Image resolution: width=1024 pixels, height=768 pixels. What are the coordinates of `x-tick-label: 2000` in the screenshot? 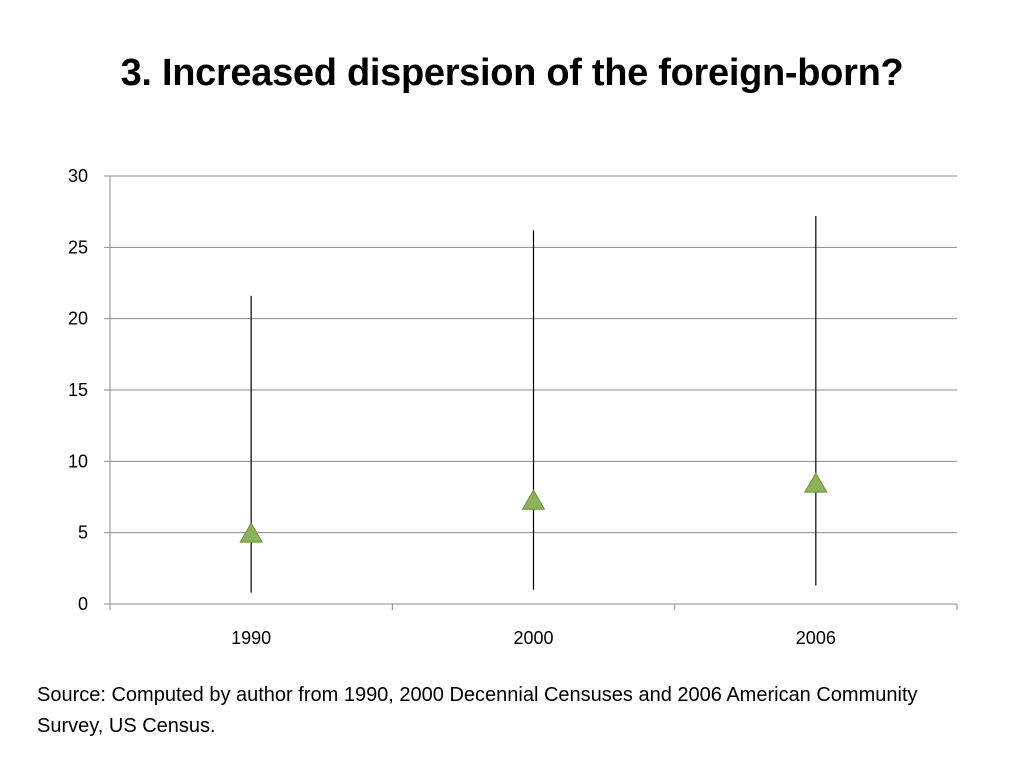 It's located at (533, 638).